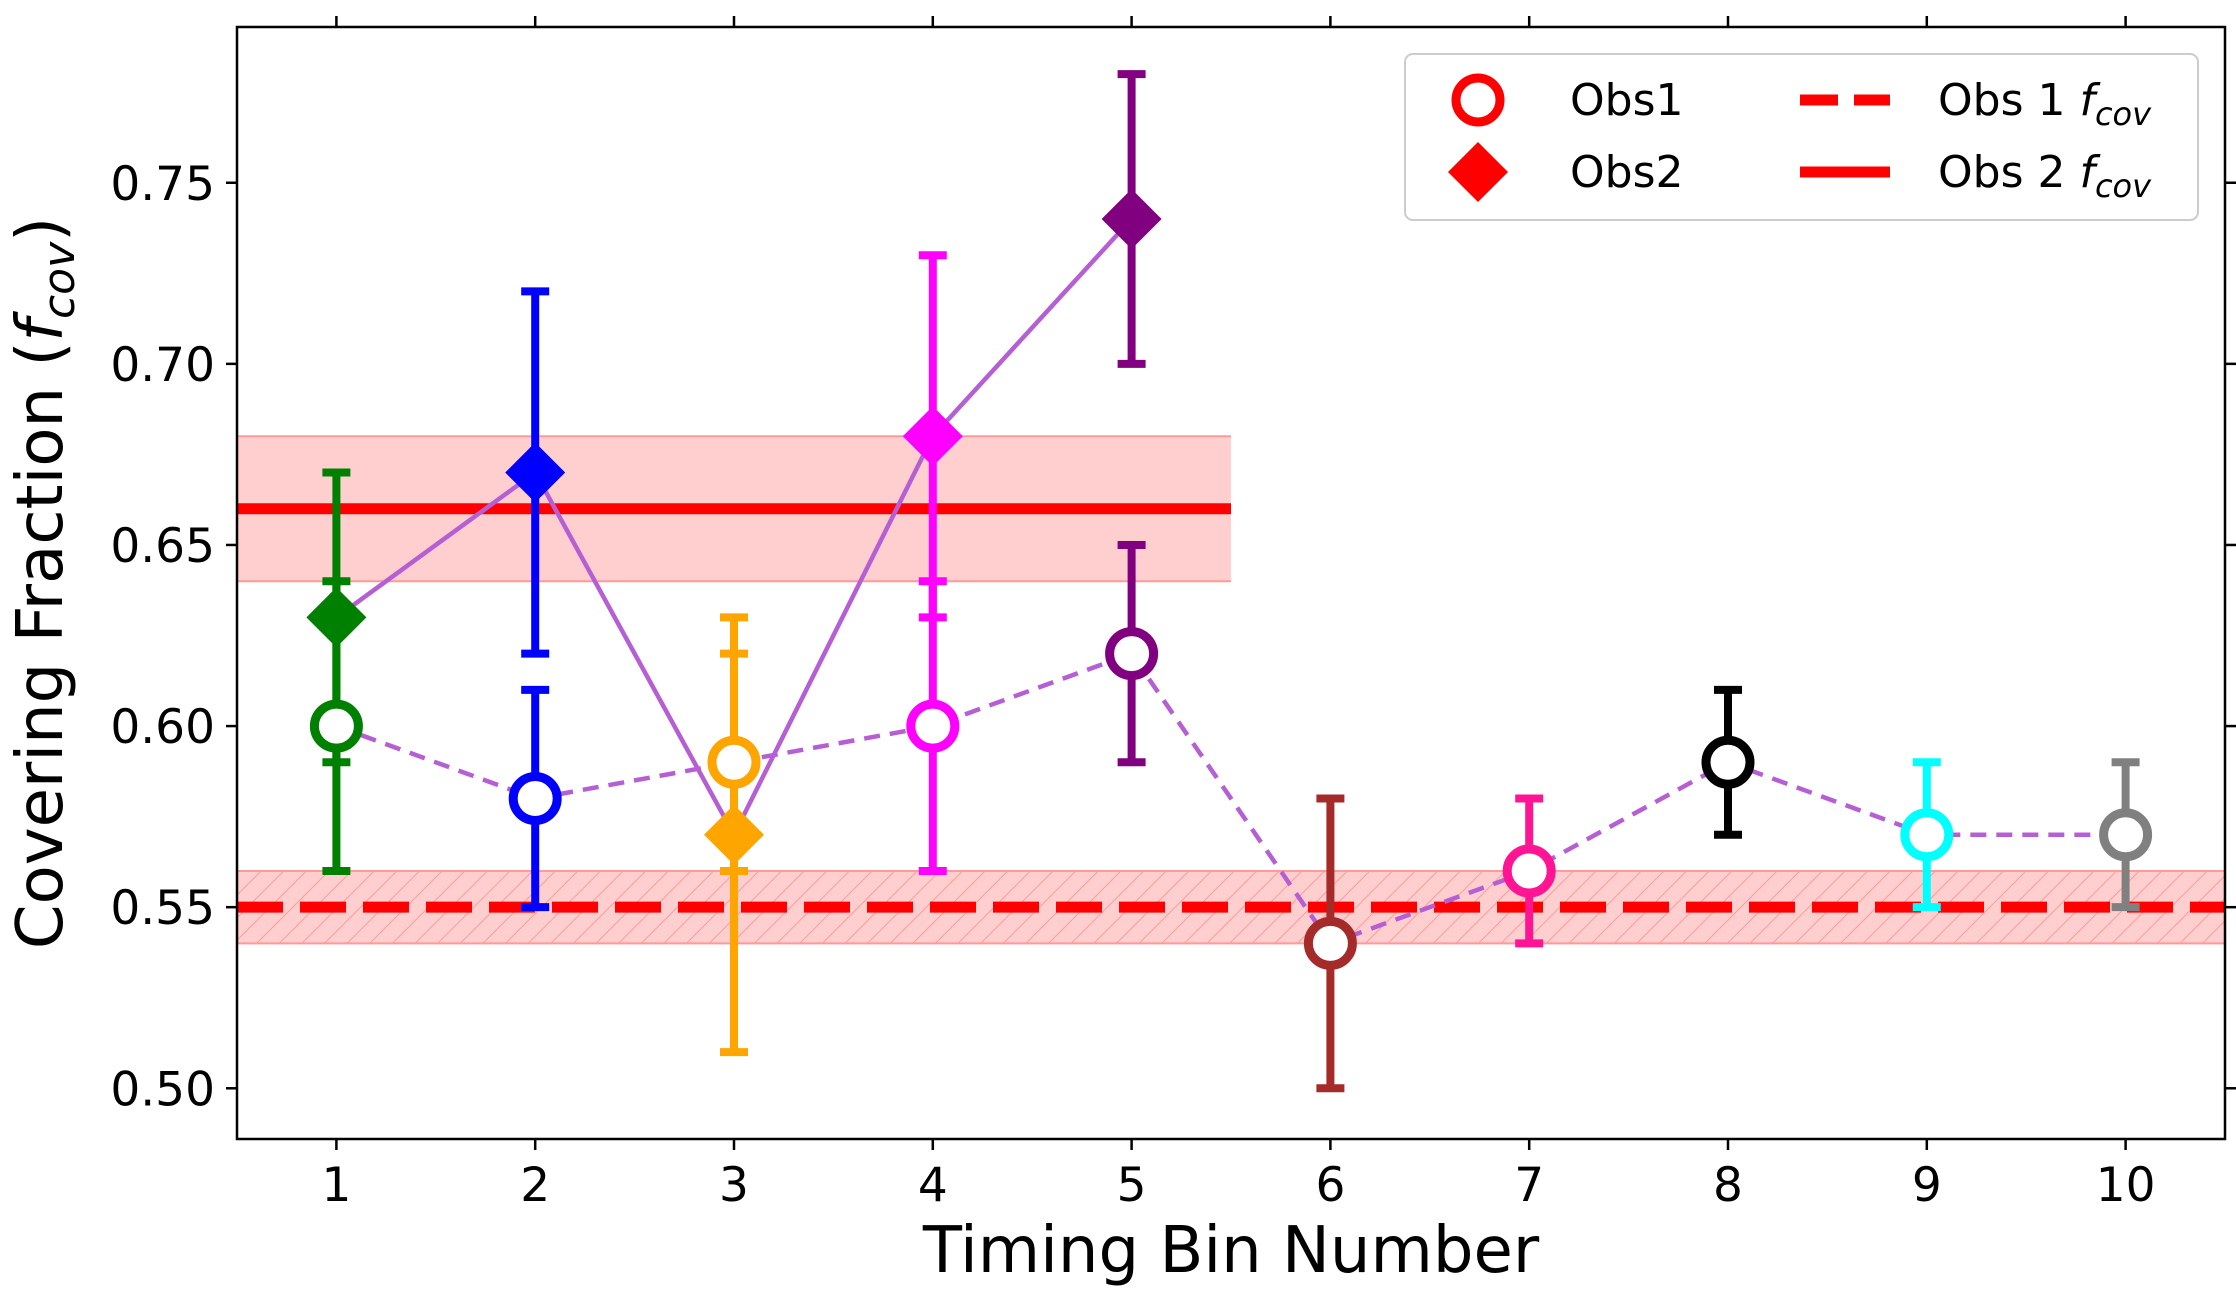 The width and height of the screenshot is (2236, 1299). Describe the element at coordinates (1231, 1251) in the screenshot. I see `x-axis-title: Timing Bin Number` at that location.